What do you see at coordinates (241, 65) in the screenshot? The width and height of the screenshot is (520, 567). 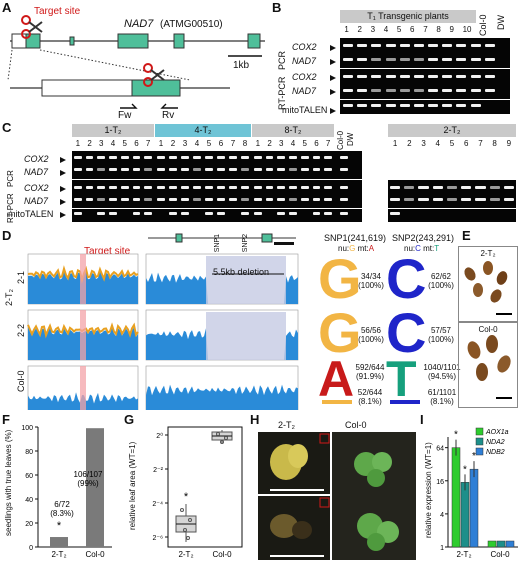 I see `scale-bar-label: 1kb` at bounding box center [241, 65].